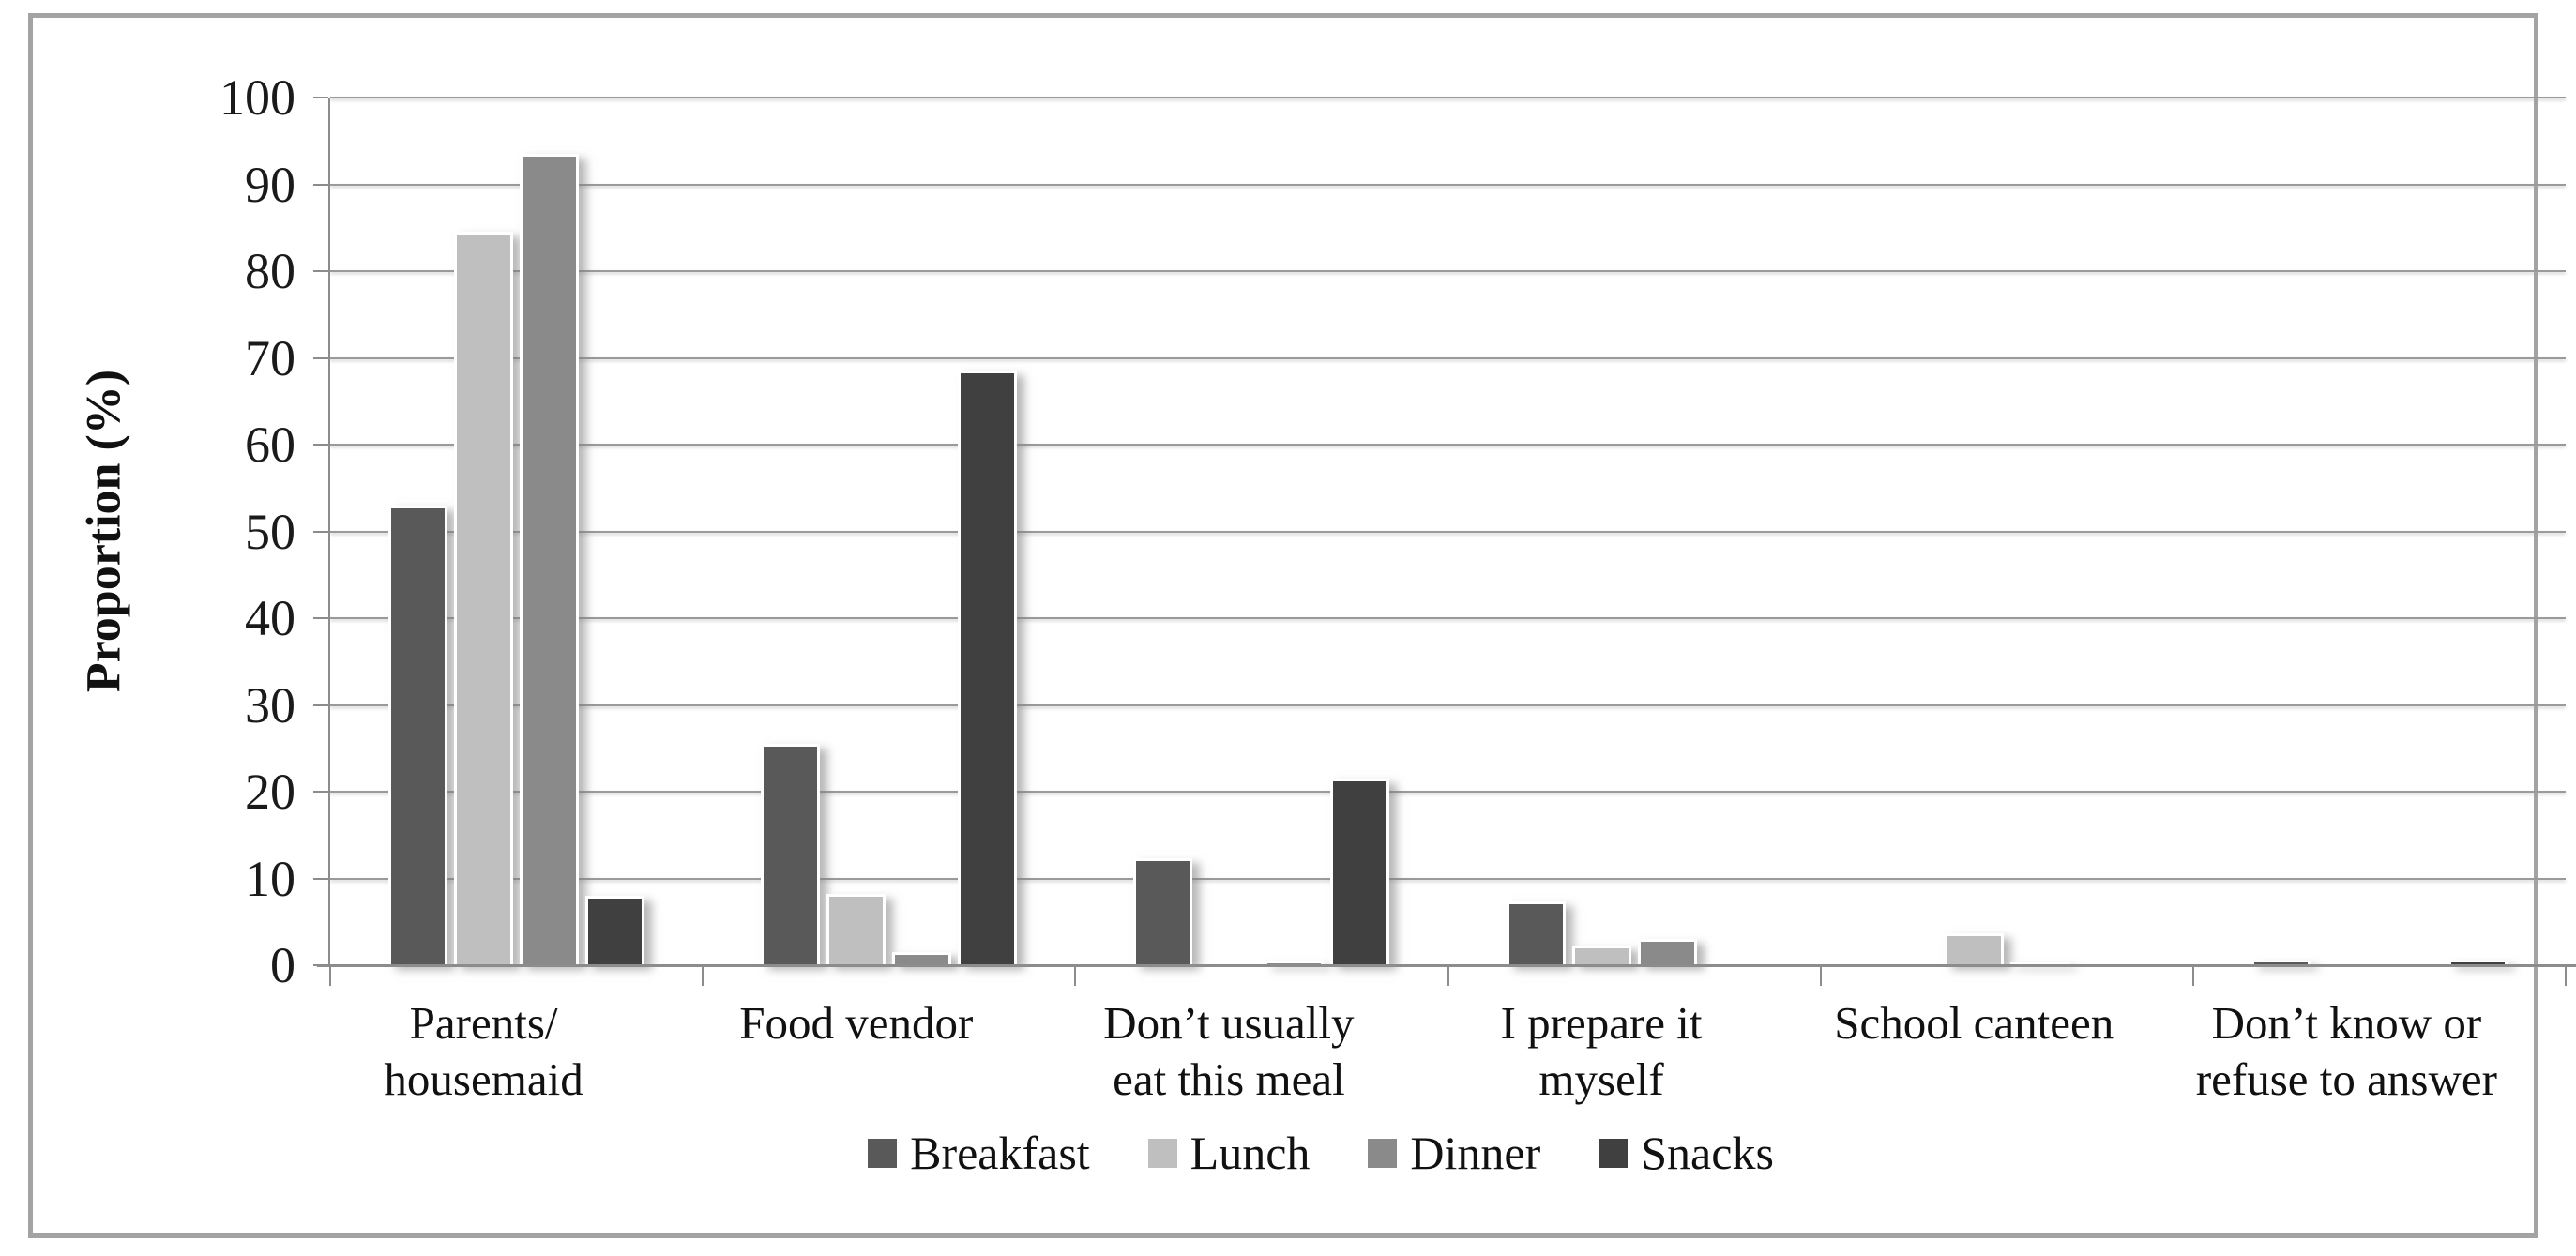 This screenshot has width=2576, height=1256. Describe the element at coordinates (1601, 1051) in the screenshot. I see `x-axis-label-4: I prepare it myself` at that location.